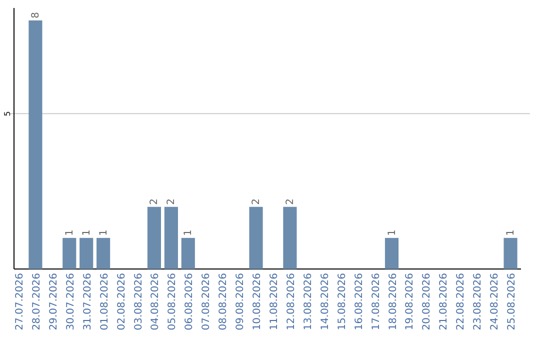 Image resolution: width=540 pixels, height=340 pixels. I want to click on x-tick-label: 17.08.2026, so click(376, 301).